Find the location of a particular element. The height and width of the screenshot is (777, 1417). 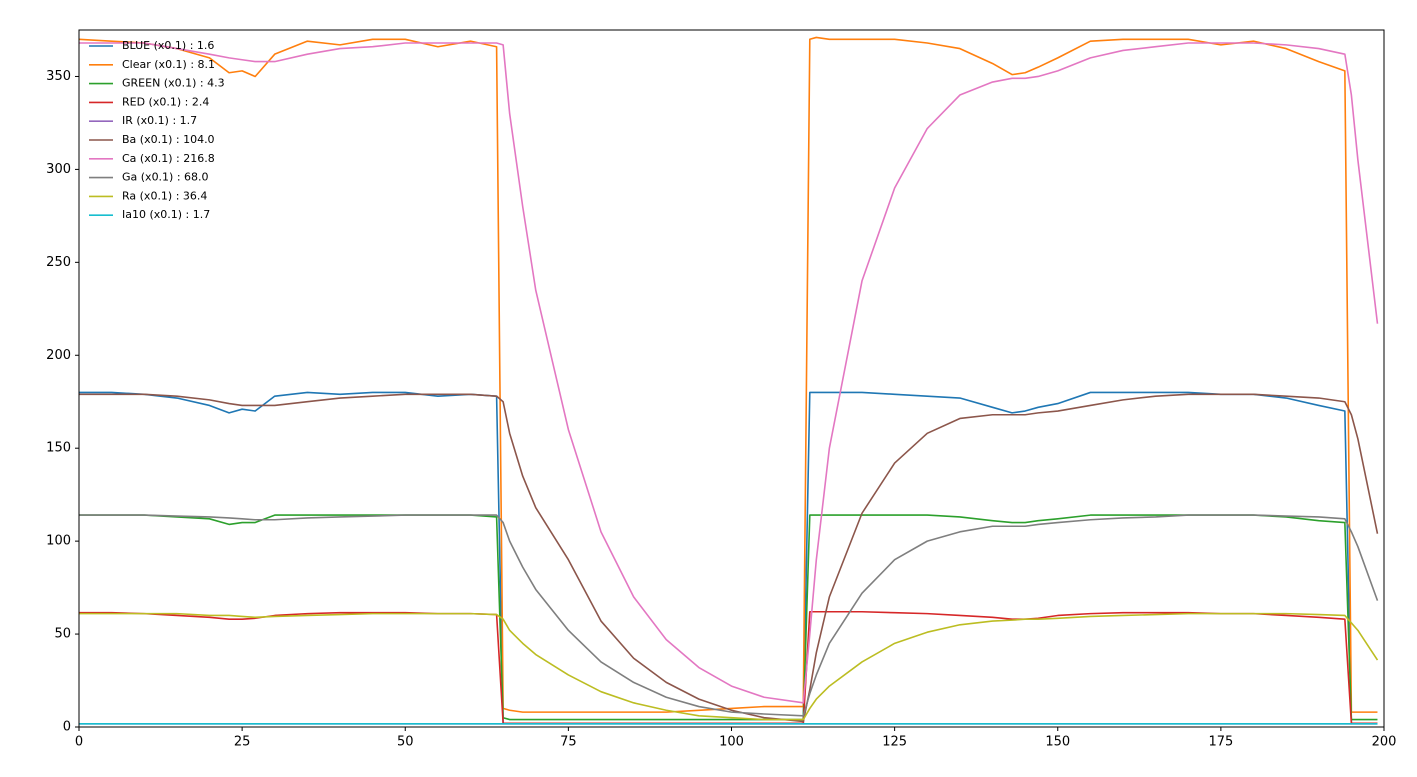

y-tick-label: 300 is located at coordinates (58, 169).